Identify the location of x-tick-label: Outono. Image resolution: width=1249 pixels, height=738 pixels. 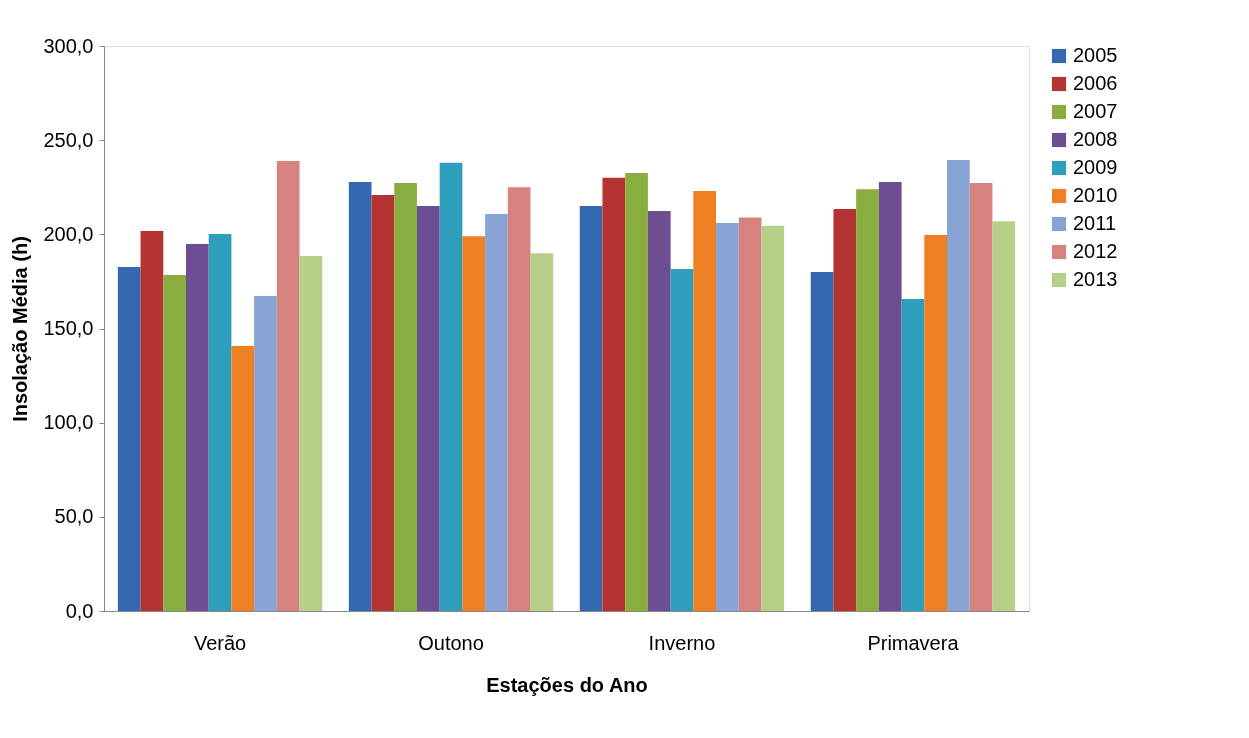
(451, 642).